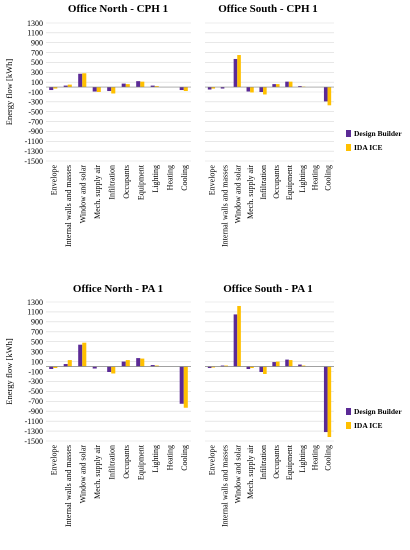 The width and height of the screenshot is (410, 550). Describe the element at coordinates (37, 322) in the screenshot. I see `y-tick-label: 900` at that location.